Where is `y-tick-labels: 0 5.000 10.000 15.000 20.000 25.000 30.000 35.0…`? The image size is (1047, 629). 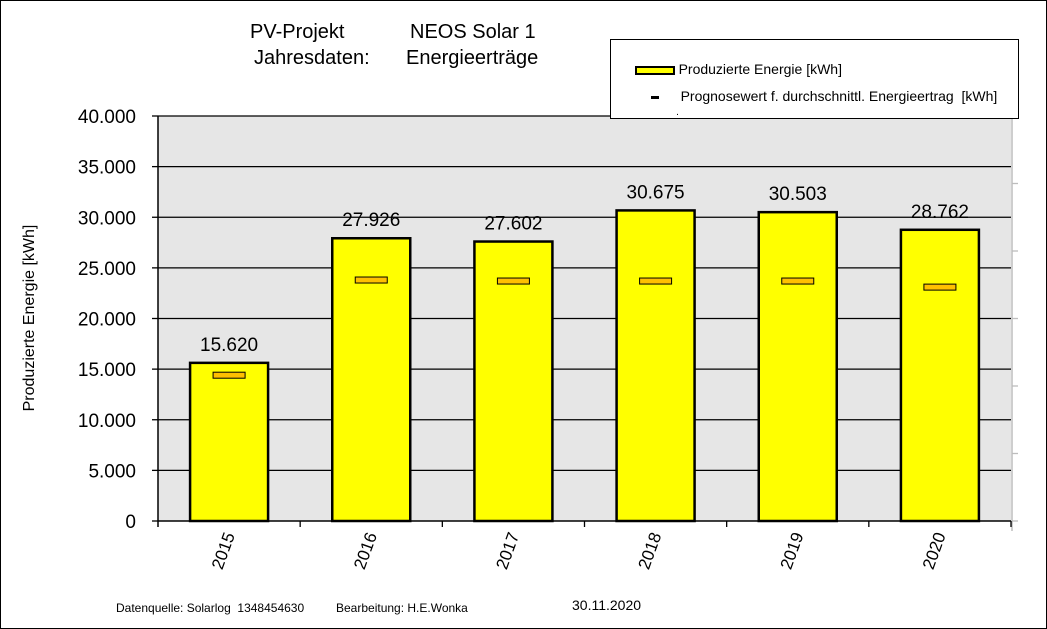
y-tick-labels: 0 5.000 10.000 15.000 20.000 25.000 30.000 35.0… is located at coordinates (107, 320).